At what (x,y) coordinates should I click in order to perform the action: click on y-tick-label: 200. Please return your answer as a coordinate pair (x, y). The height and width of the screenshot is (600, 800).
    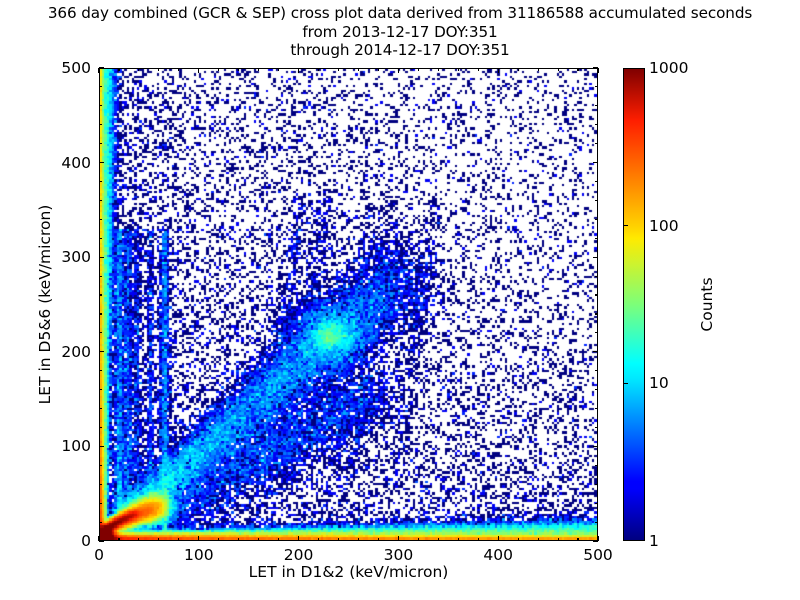
    Looking at the image, I should click on (76, 351).